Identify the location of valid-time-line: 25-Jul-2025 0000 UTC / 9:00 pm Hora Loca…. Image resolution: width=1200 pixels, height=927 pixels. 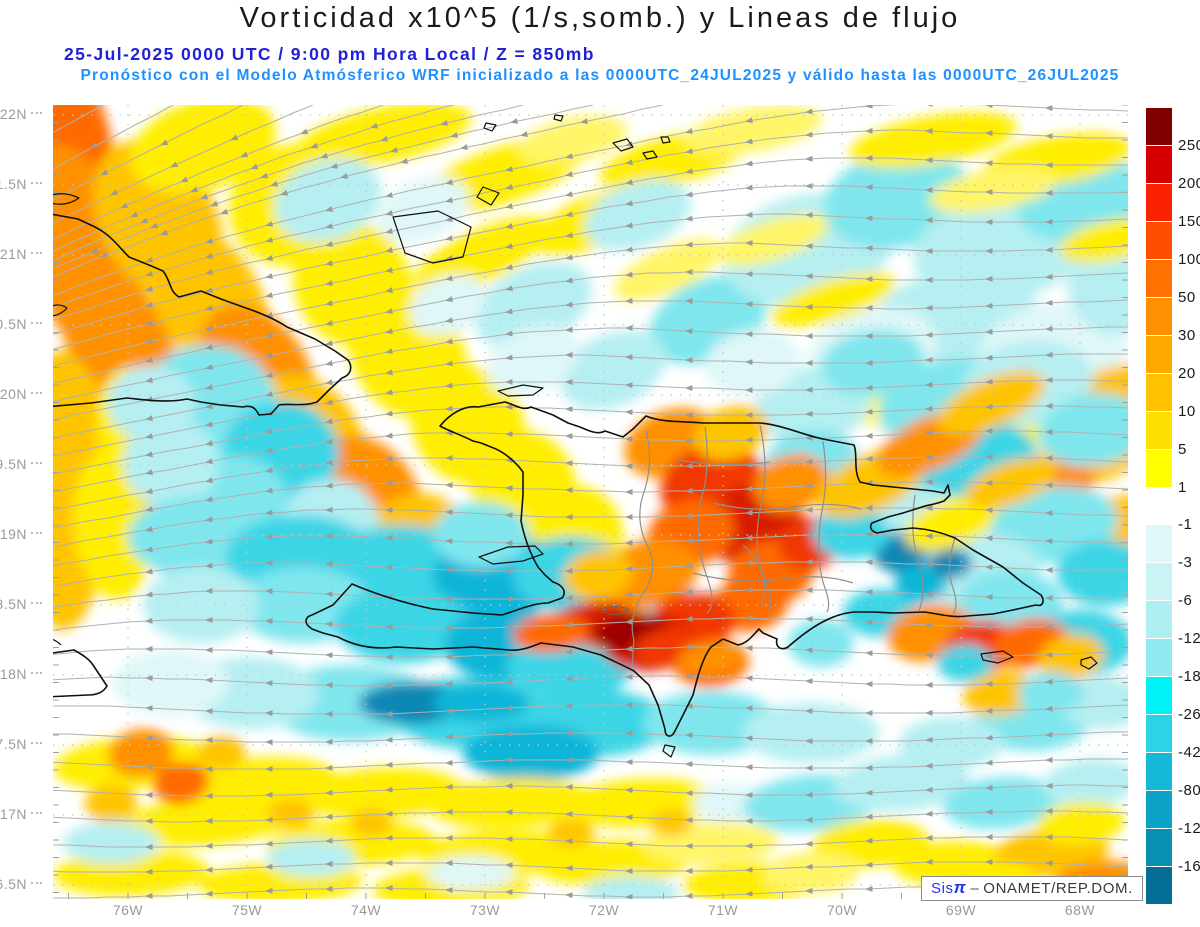
(329, 54).